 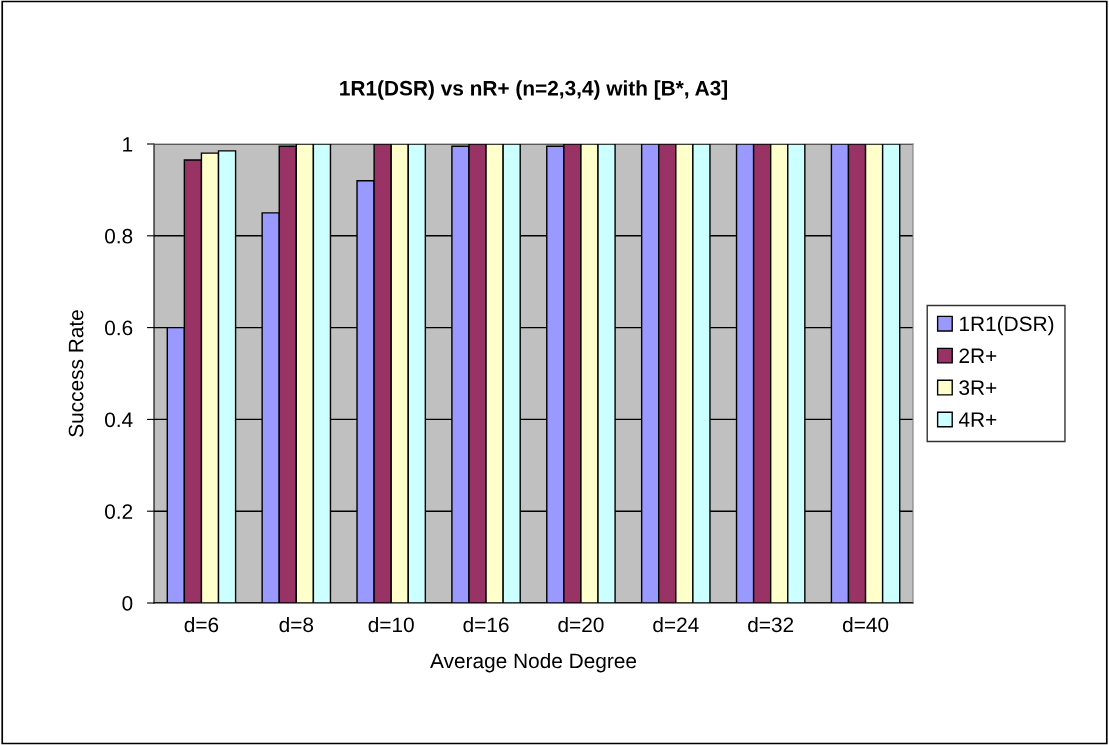 What do you see at coordinates (978, 388) in the screenshot?
I see `legend-label: 3R+` at bounding box center [978, 388].